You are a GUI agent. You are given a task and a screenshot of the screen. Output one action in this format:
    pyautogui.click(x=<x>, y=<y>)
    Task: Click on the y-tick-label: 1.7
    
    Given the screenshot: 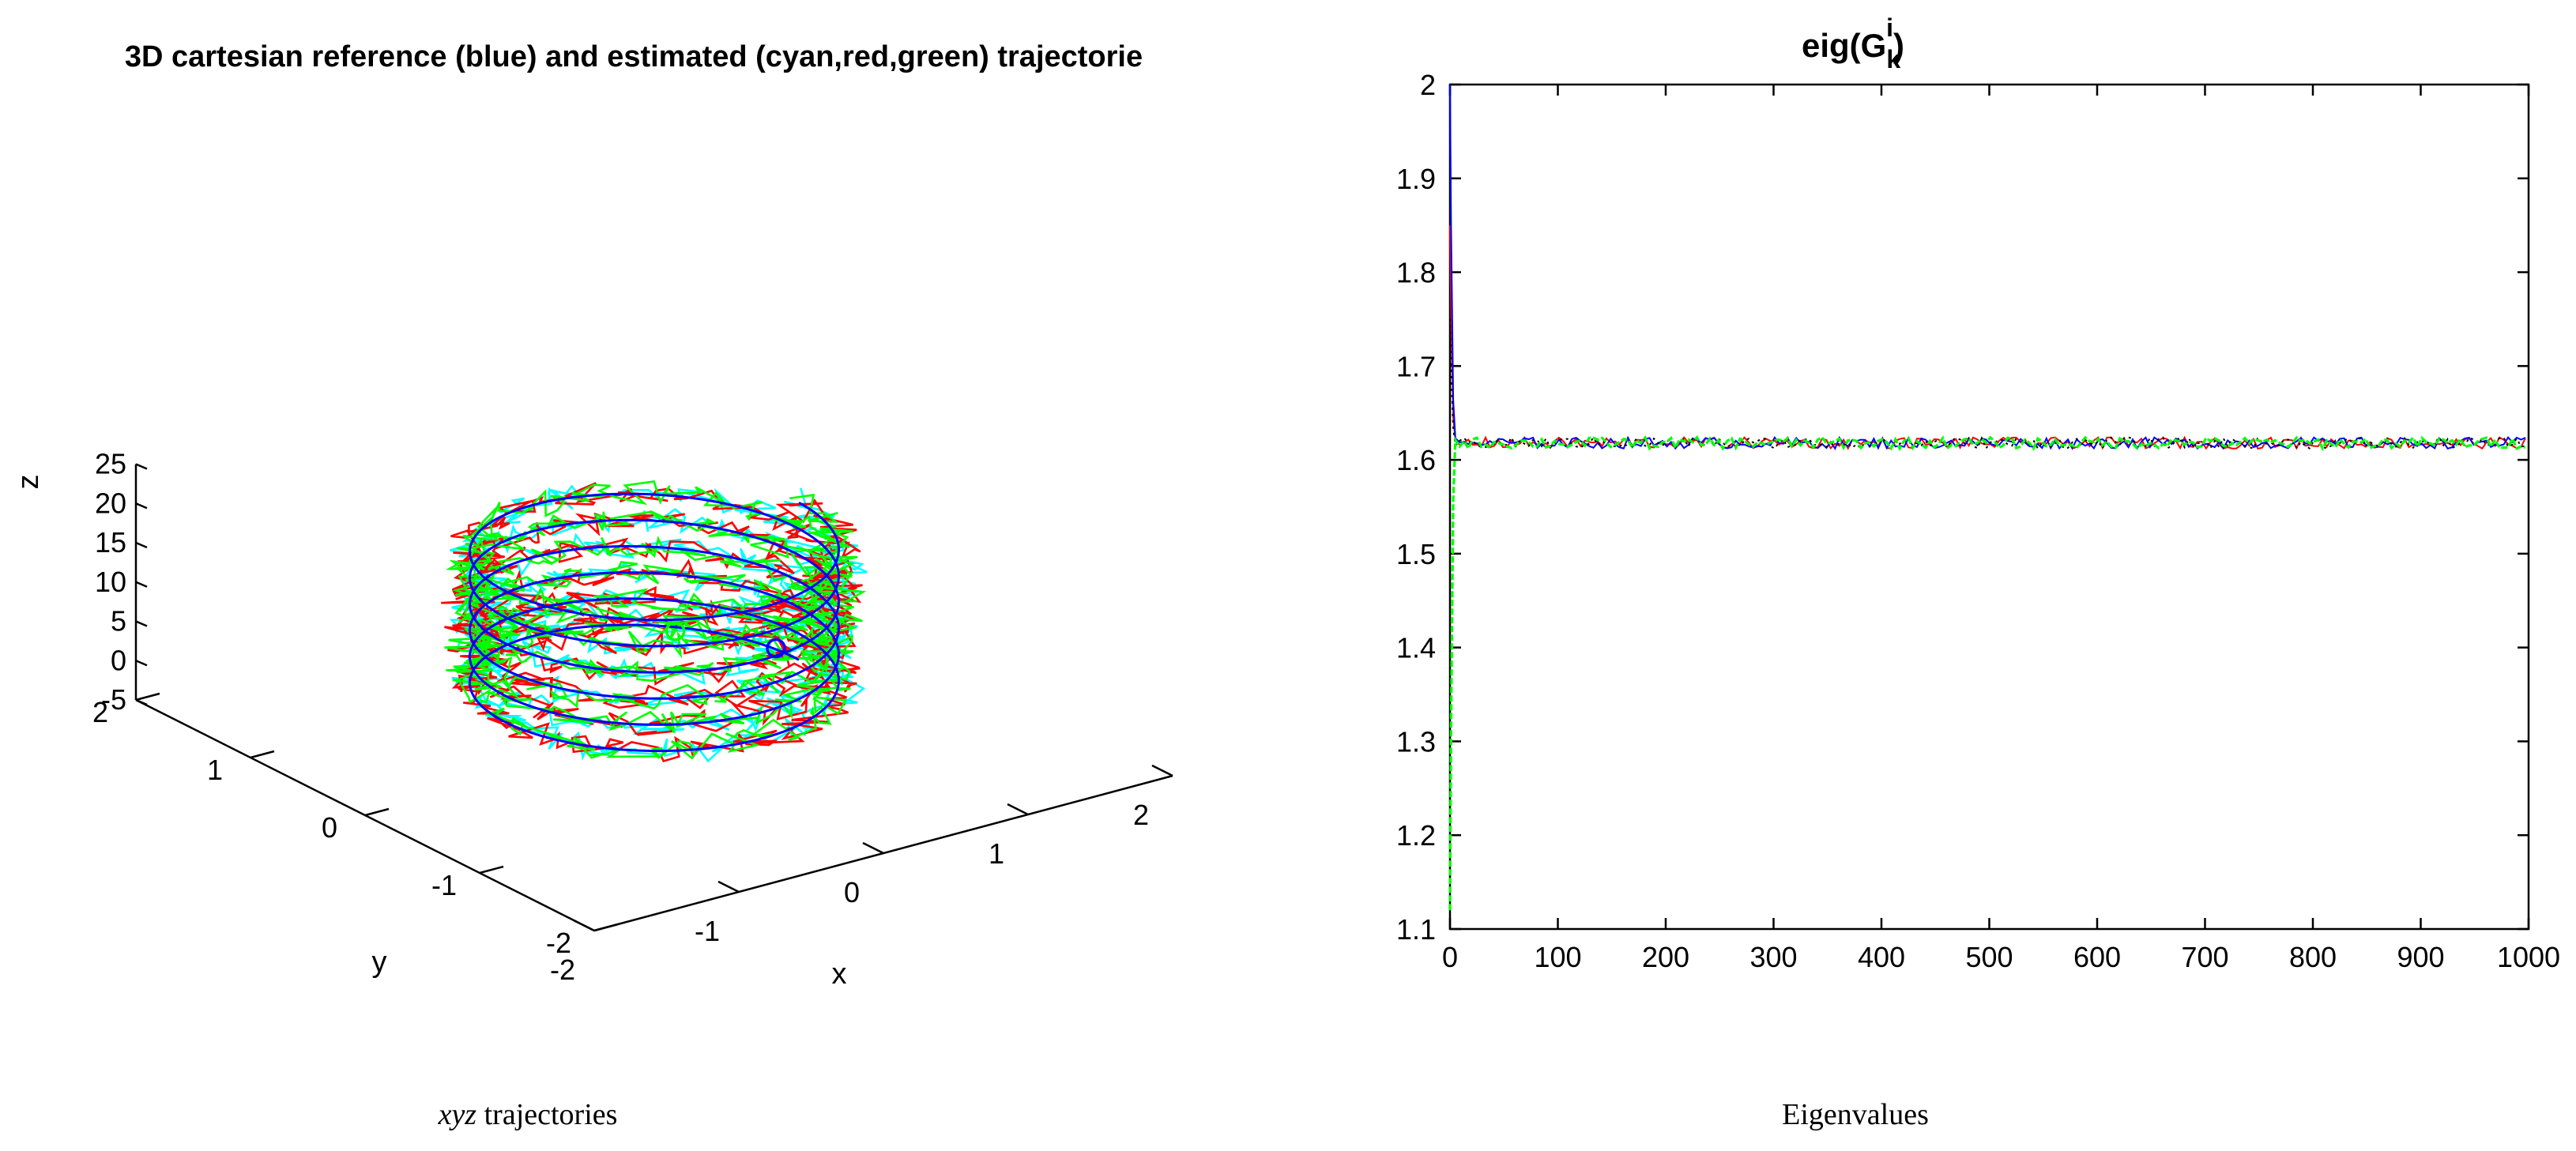 What is the action you would take?
    pyautogui.click(x=1416, y=366)
    